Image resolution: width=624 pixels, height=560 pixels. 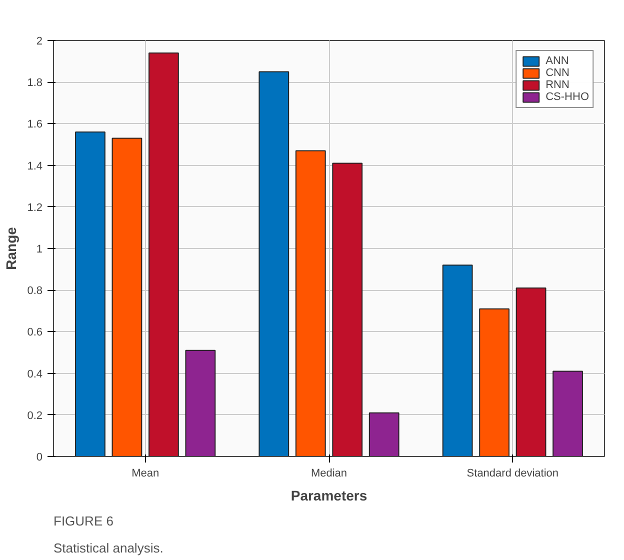 What do you see at coordinates (35, 208) in the screenshot?
I see `y-tick-label: 1.2` at bounding box center [35, 208].